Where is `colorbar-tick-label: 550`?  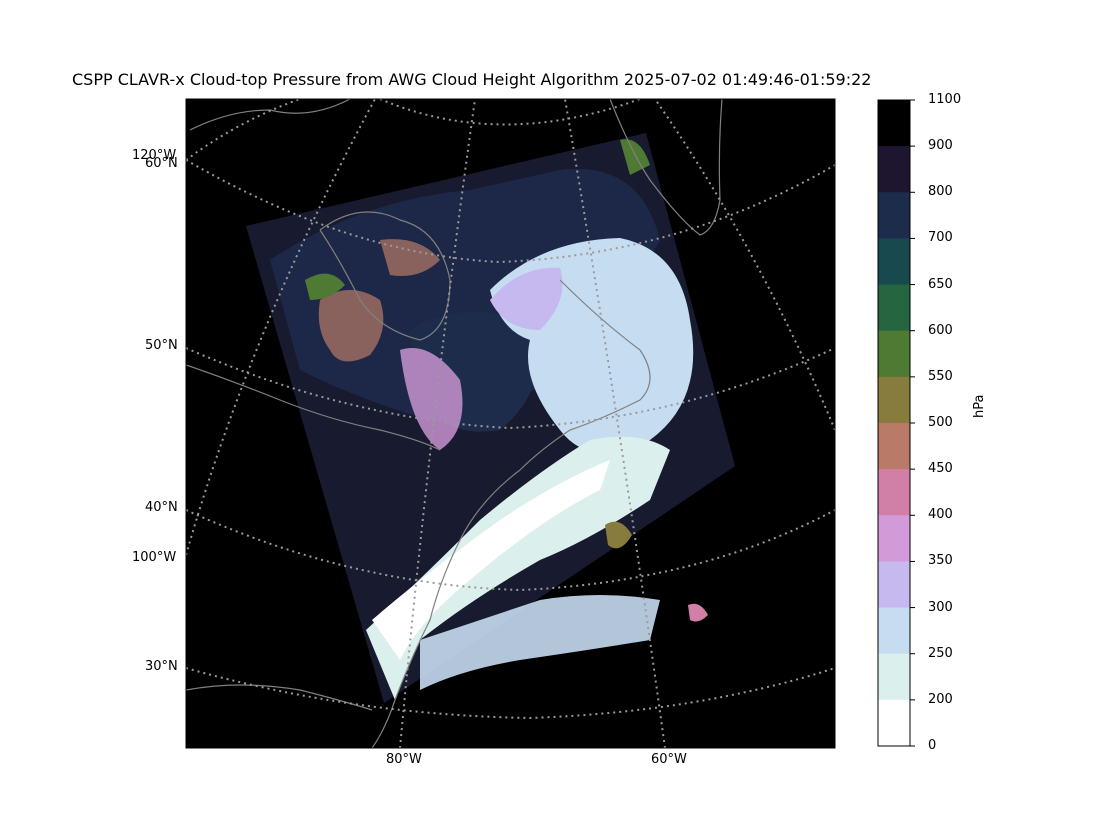
colorbar-tick-label: 550 is located at coordinates (940, 376).